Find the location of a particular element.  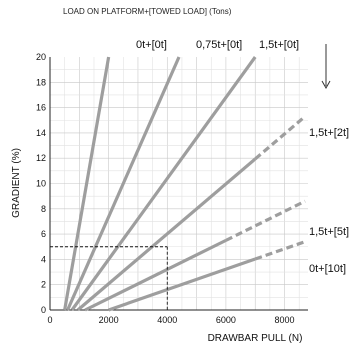

x-tick-label: 2000 is located at coordinates (109, 320).